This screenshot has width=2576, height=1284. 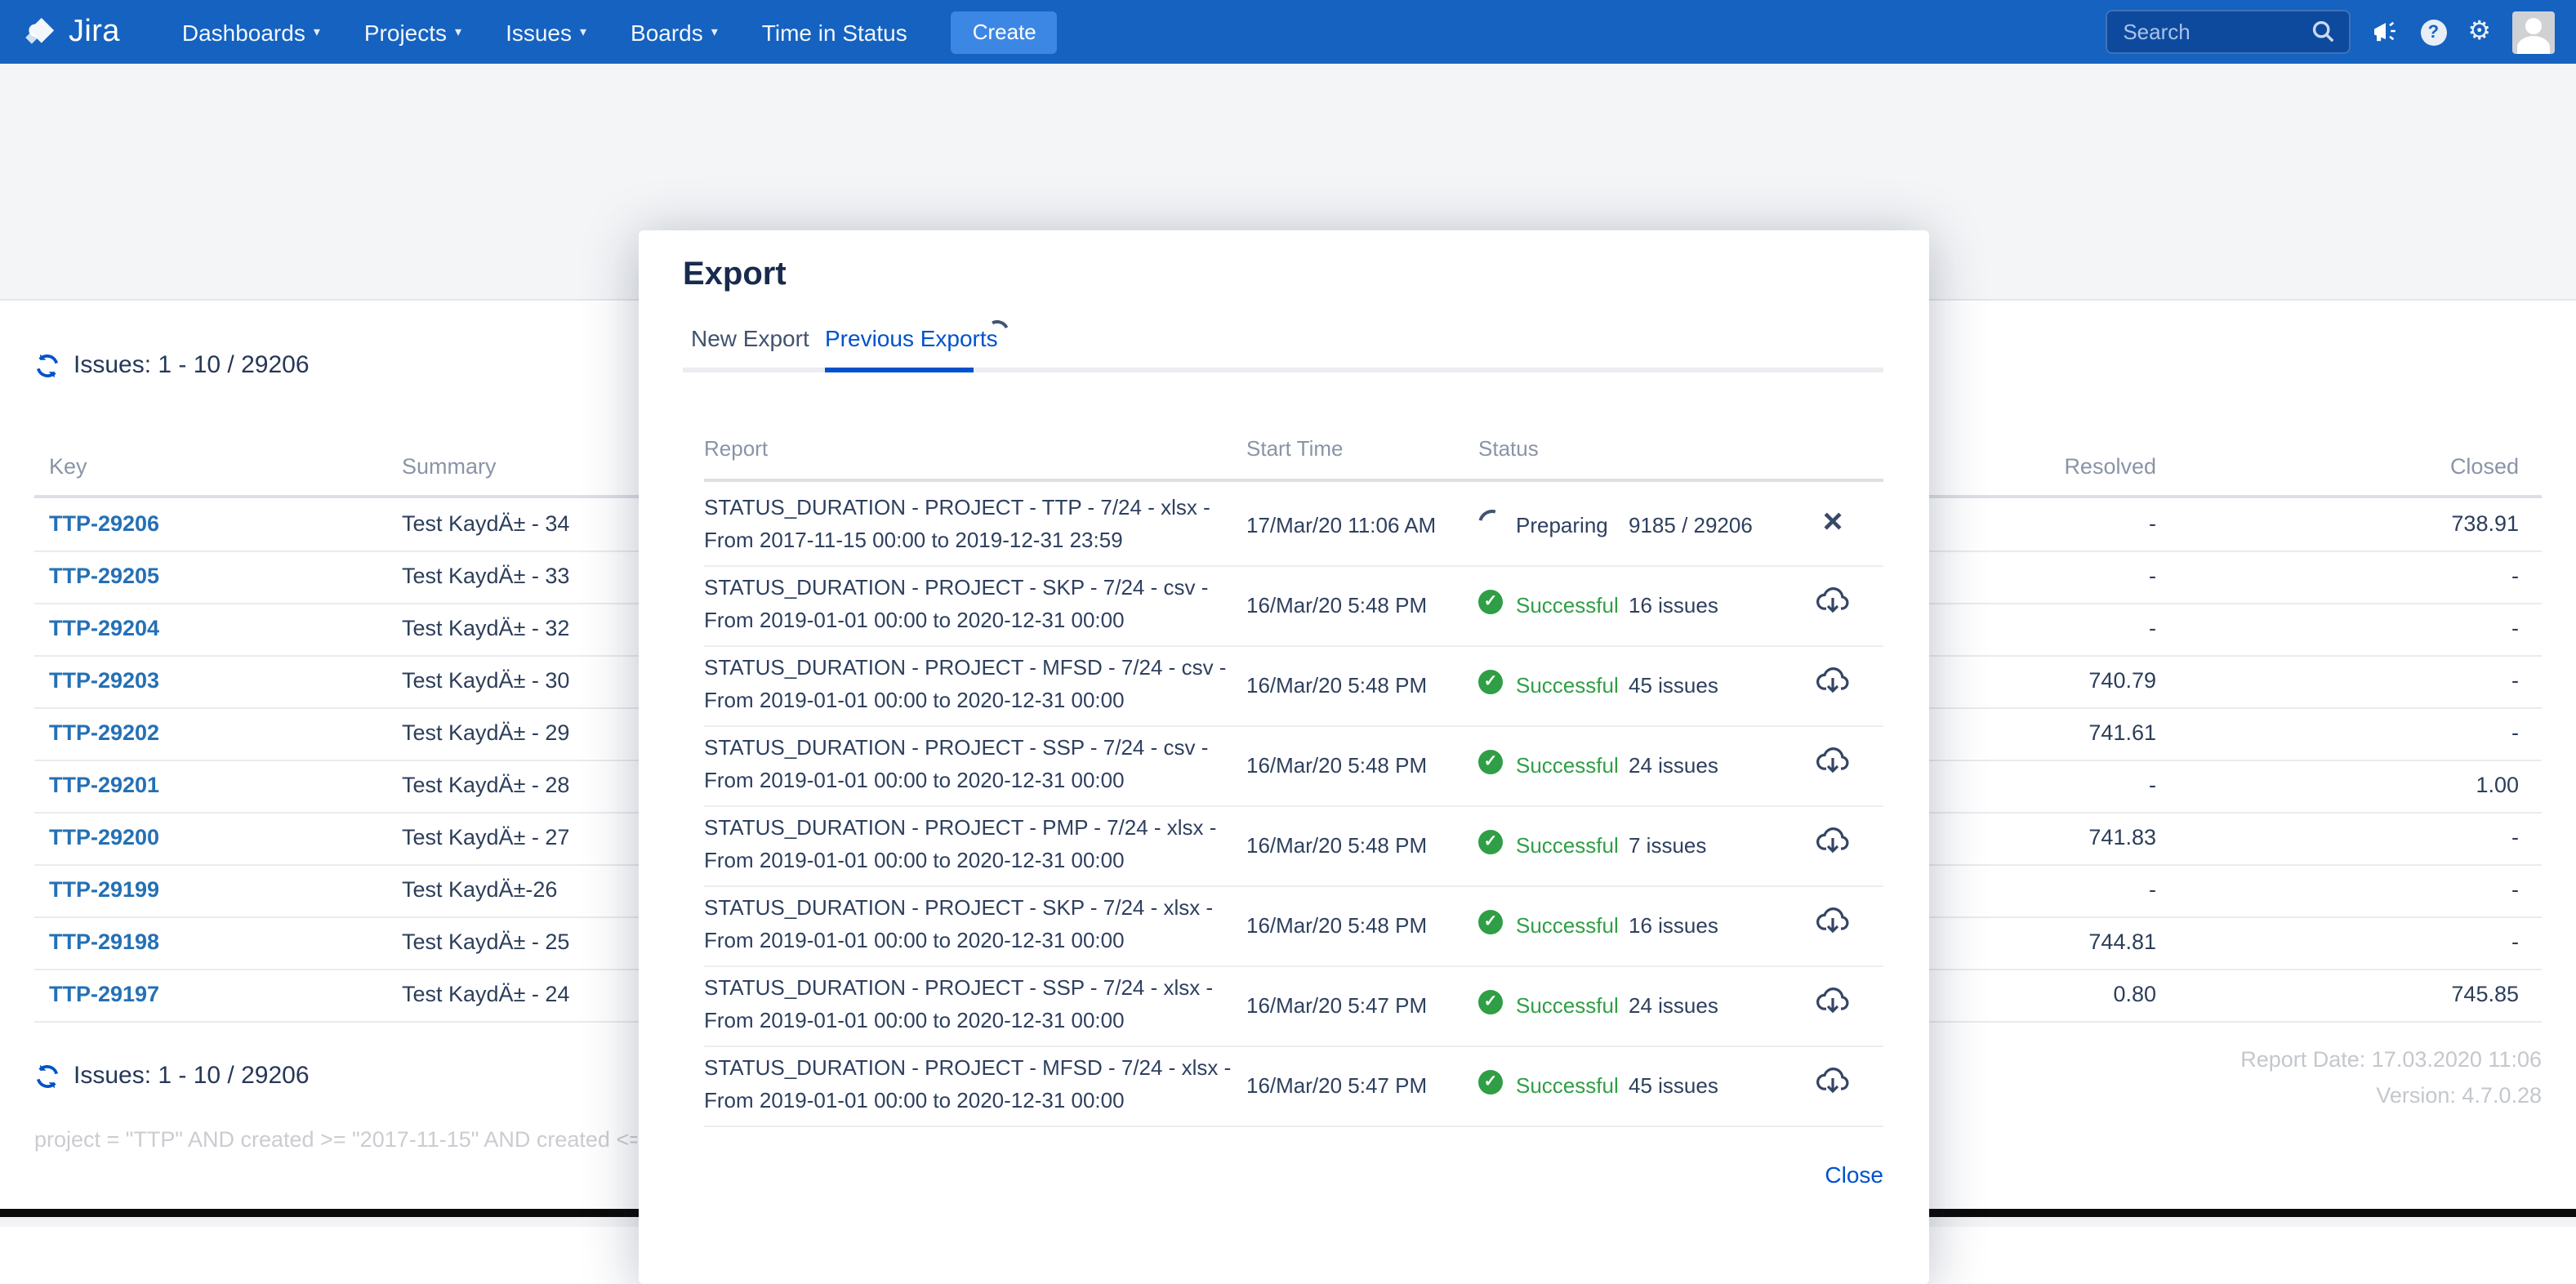 I want to click on tab-new-export: New Export, so click(x=750, y=338).